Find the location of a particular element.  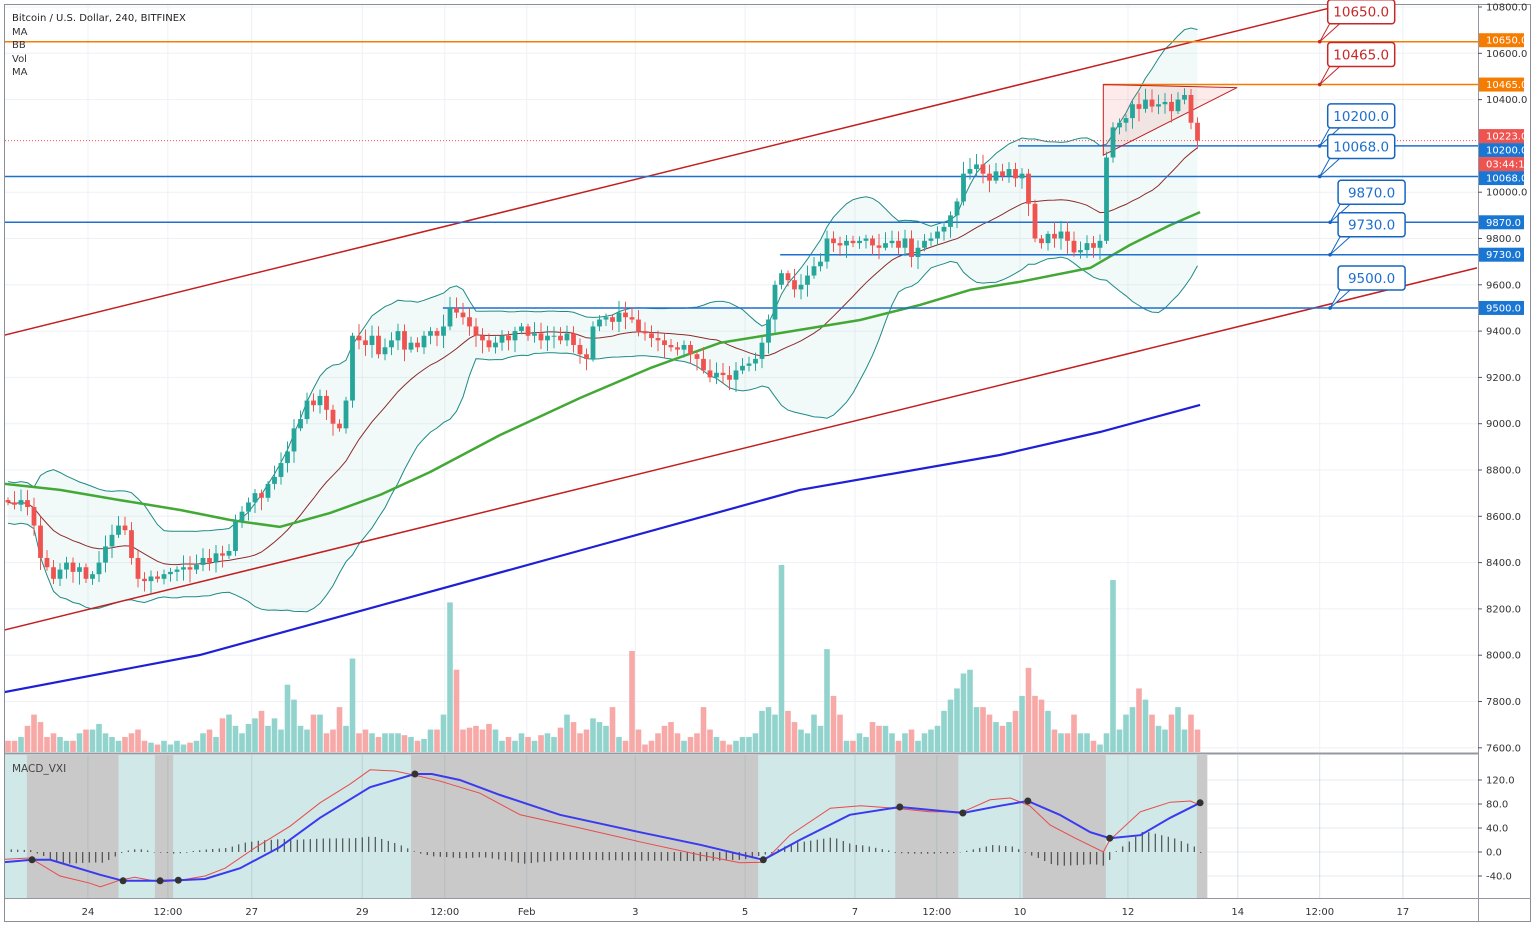

legend-ma: MA is located at coordinates (20, 32).